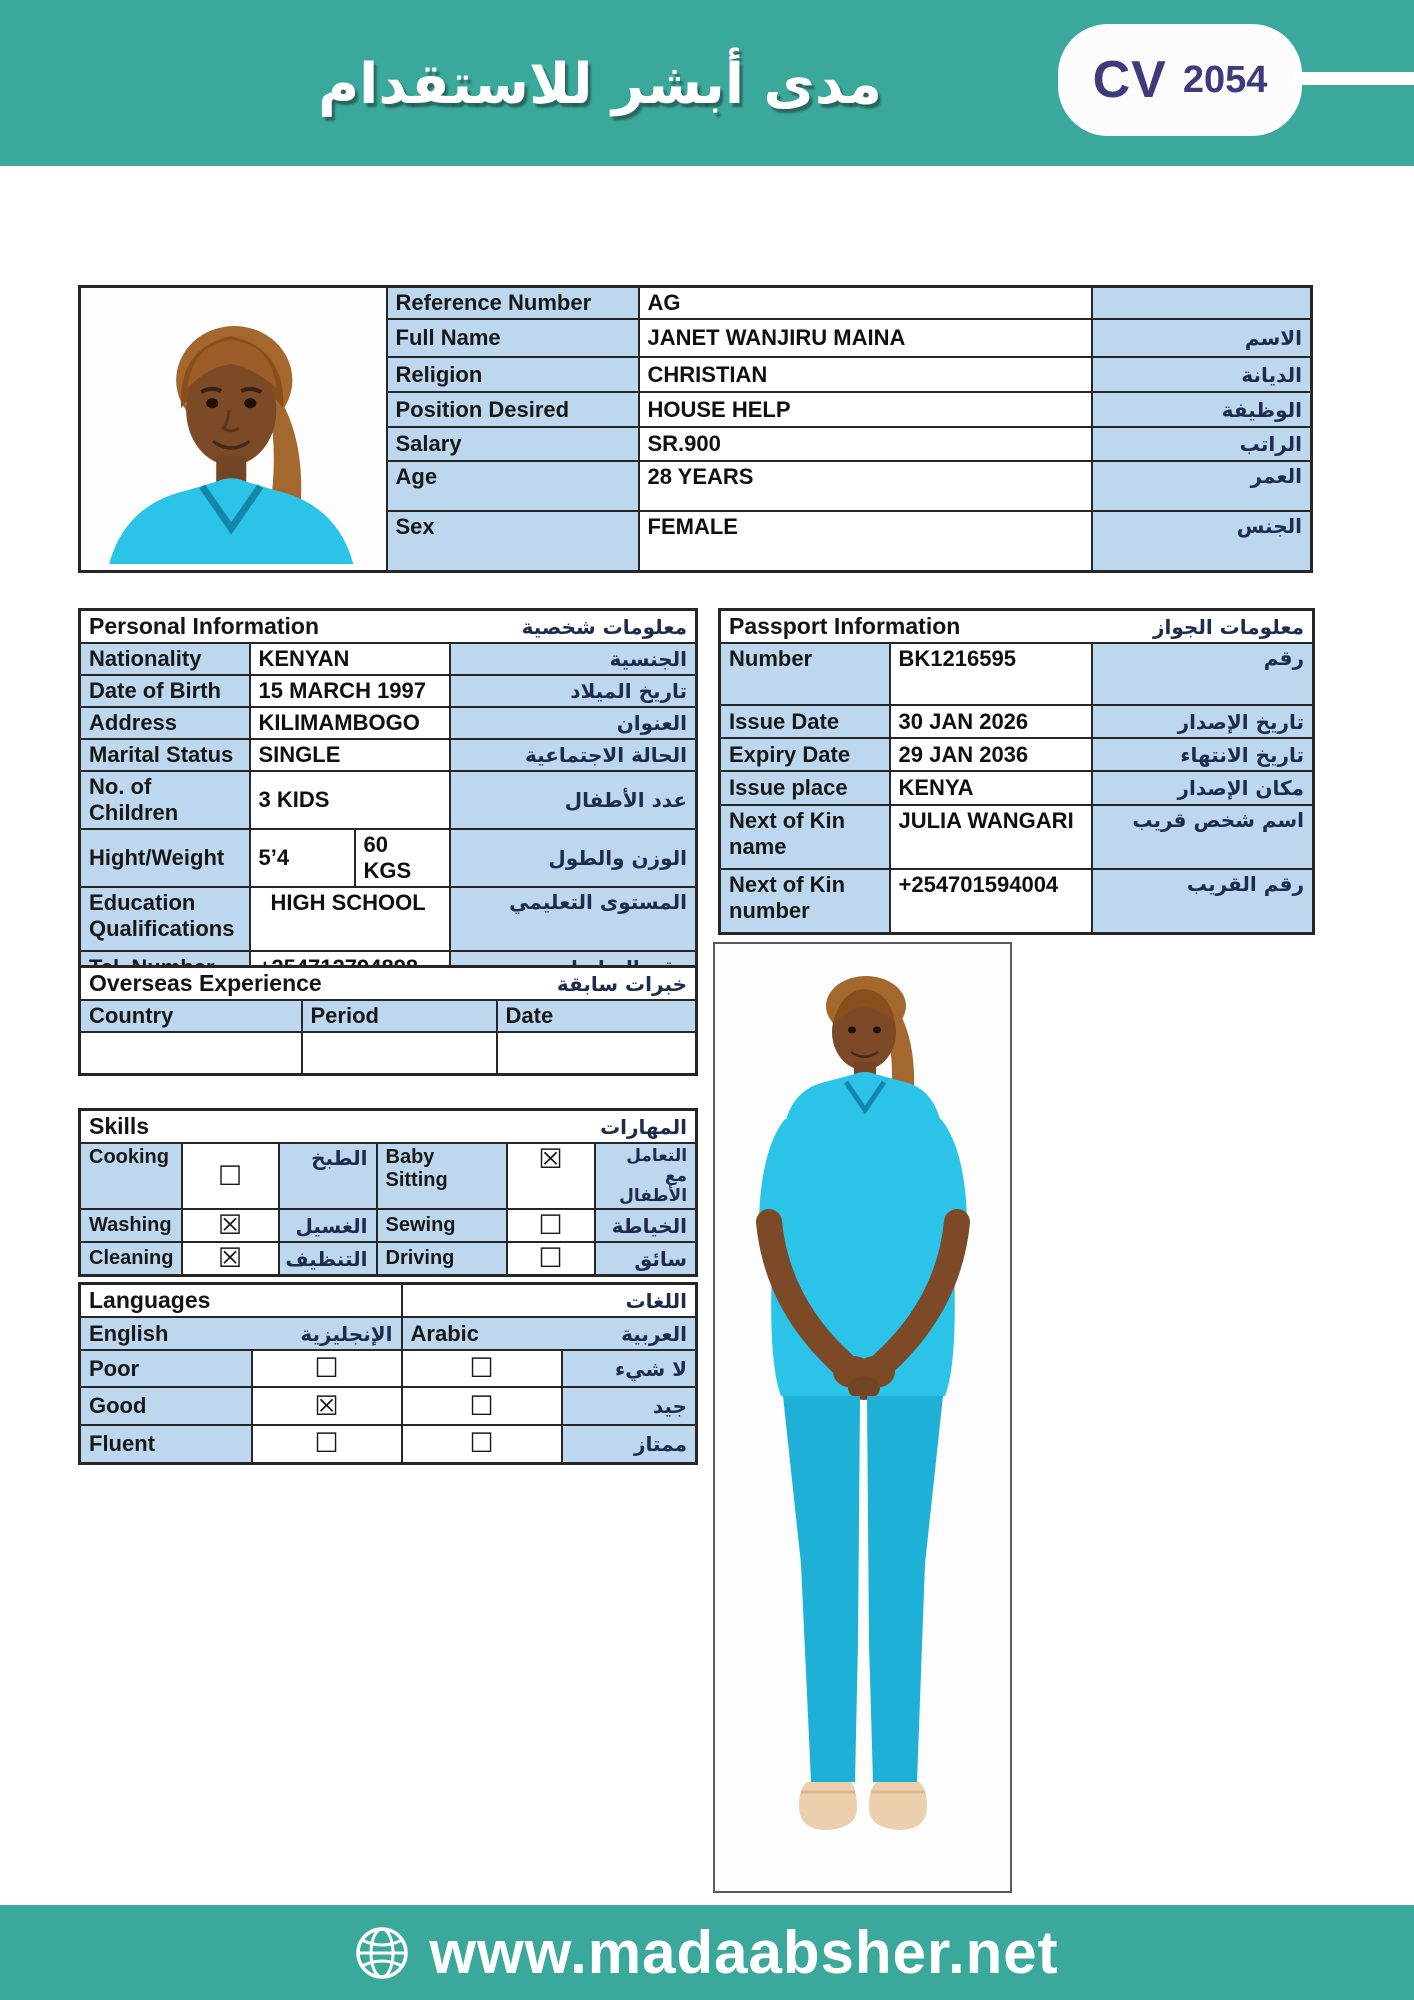 The height and width of the screenshot is (2000, 1414). What do you see at coordinates (327, 1259) in the screenshot?
I see `skill-label-arabic: التنظيف` at bounding box center [327, 1259].